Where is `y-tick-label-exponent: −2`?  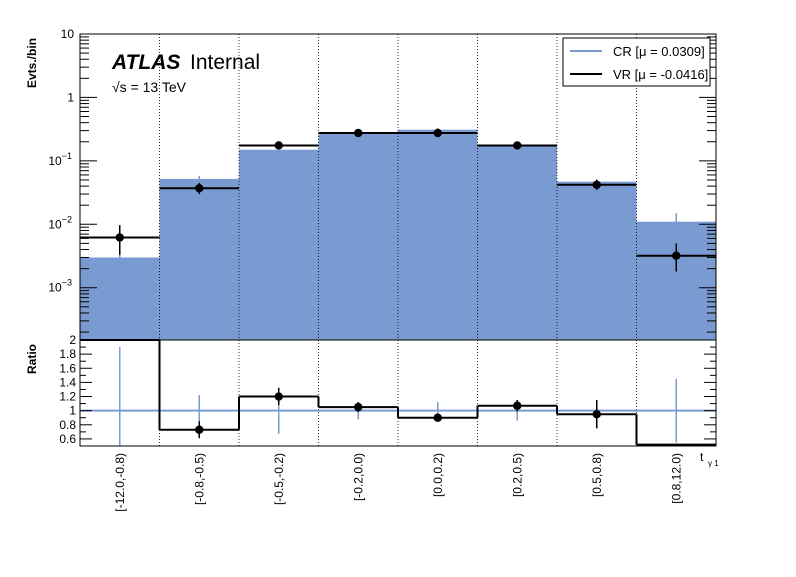 y-tick-label-exponent: −2 is located at coordinates (67, 219).